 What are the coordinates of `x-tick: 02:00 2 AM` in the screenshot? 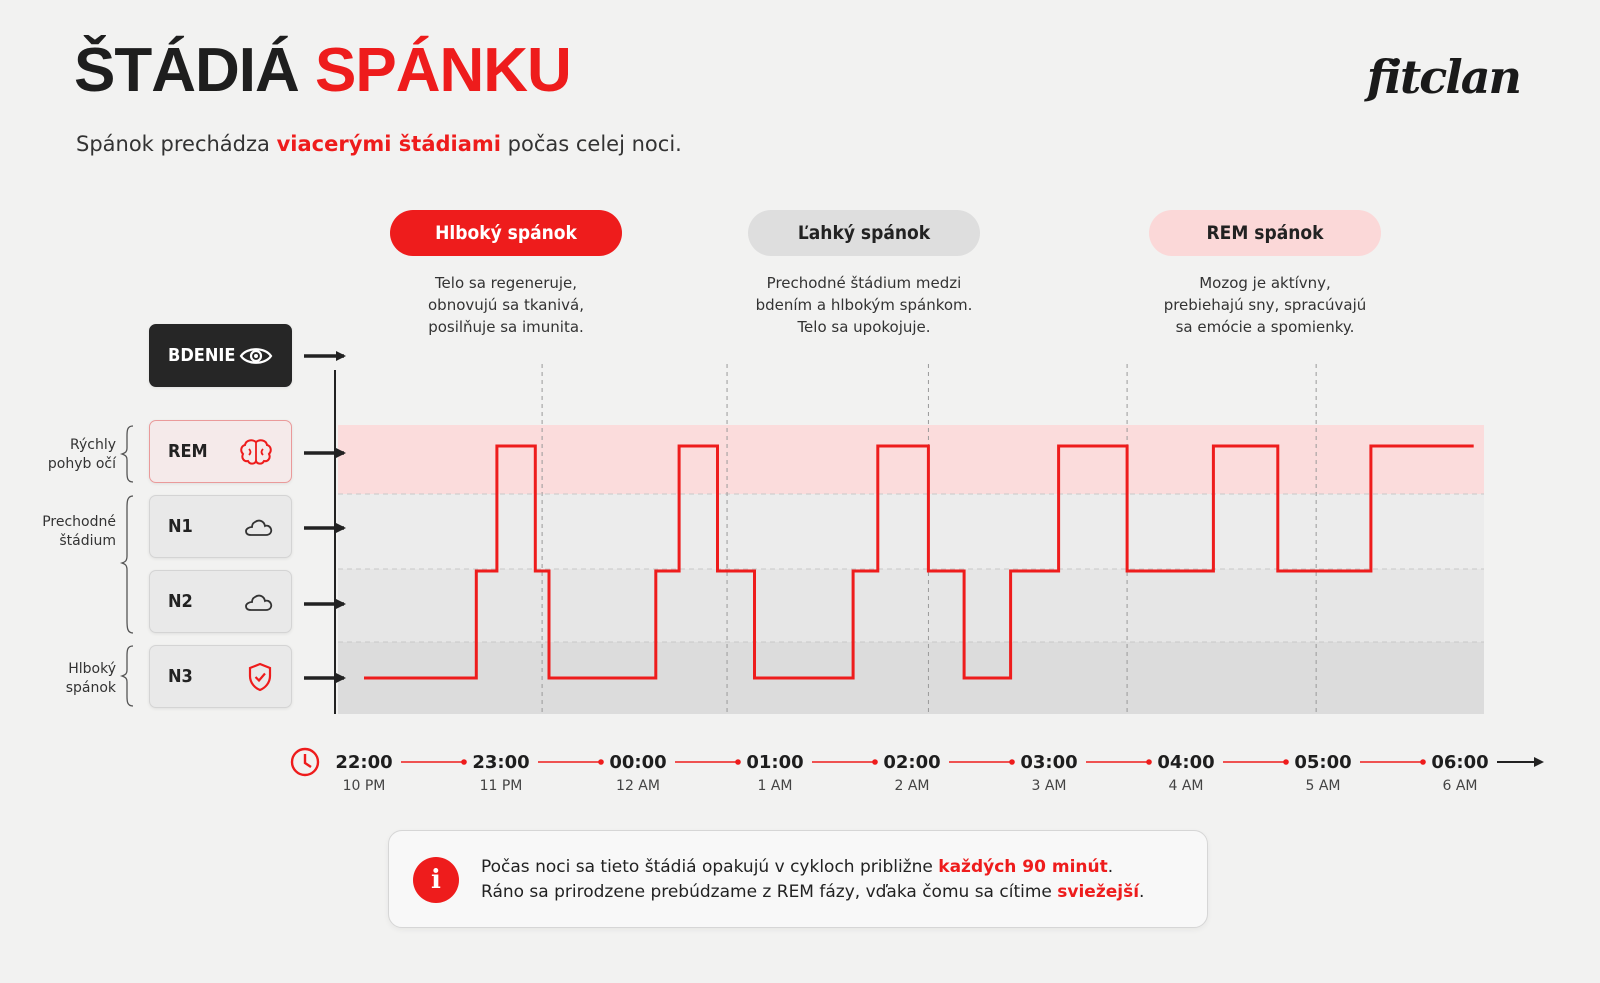 It's located at (911, 773).